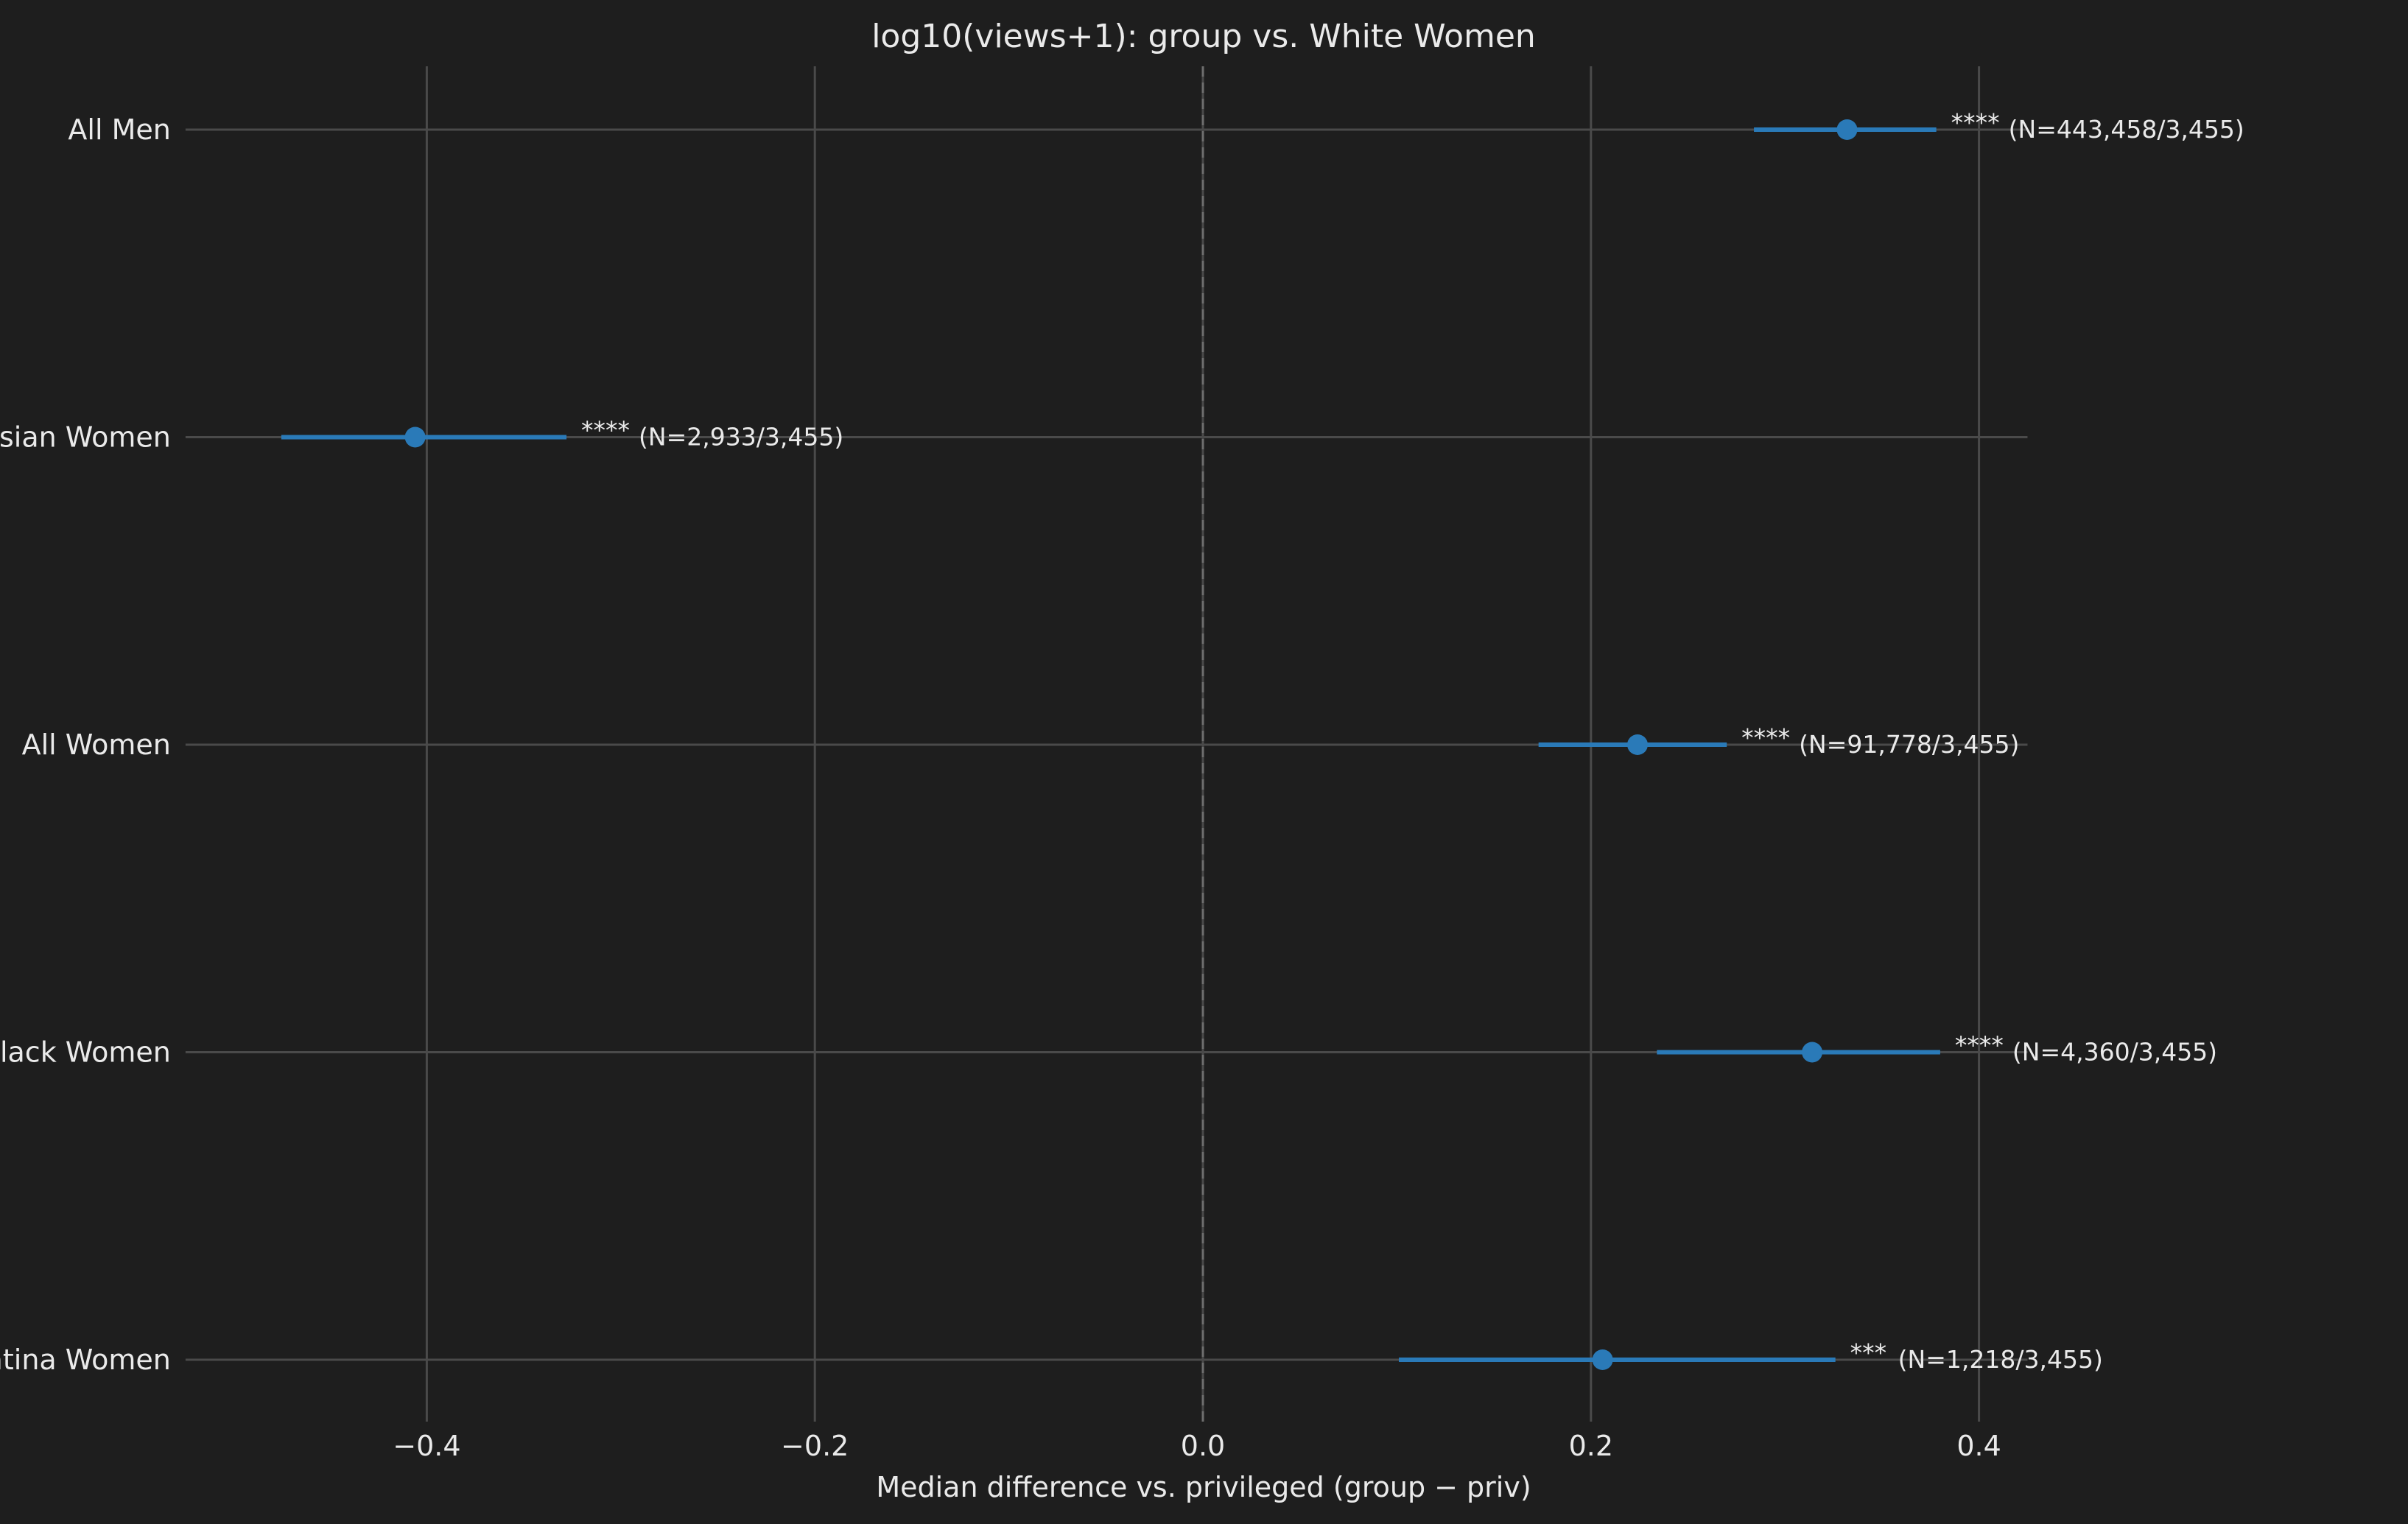 This screenshot has height=1524, width=2408. Describe the element at coordinates (1868, 1352) in the screenshot. I see `significance-label: ***` at that location.